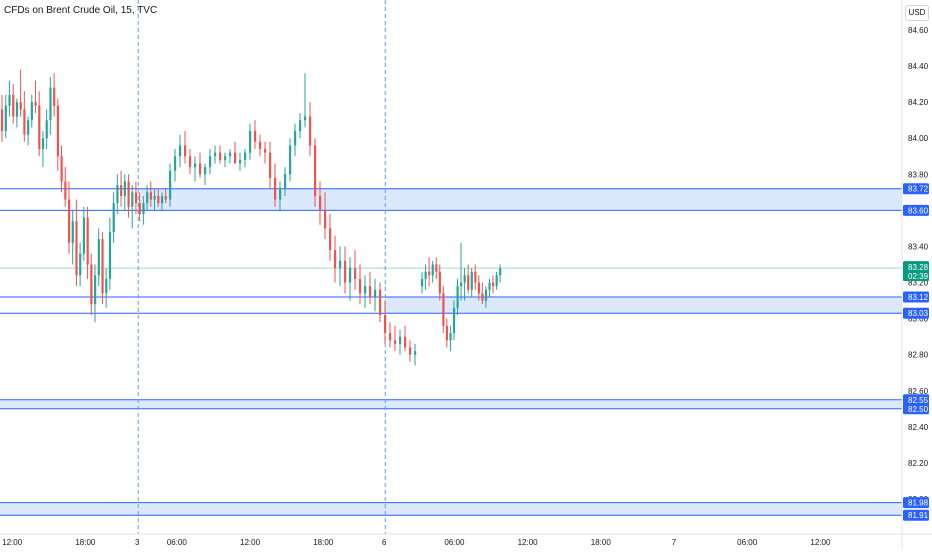 This screenshot has height=555, width=932. What do you see at coordinates (918, 246) in the screenshot?
I see `y-tick-label: 83.40` at bounding box center [918, 246].